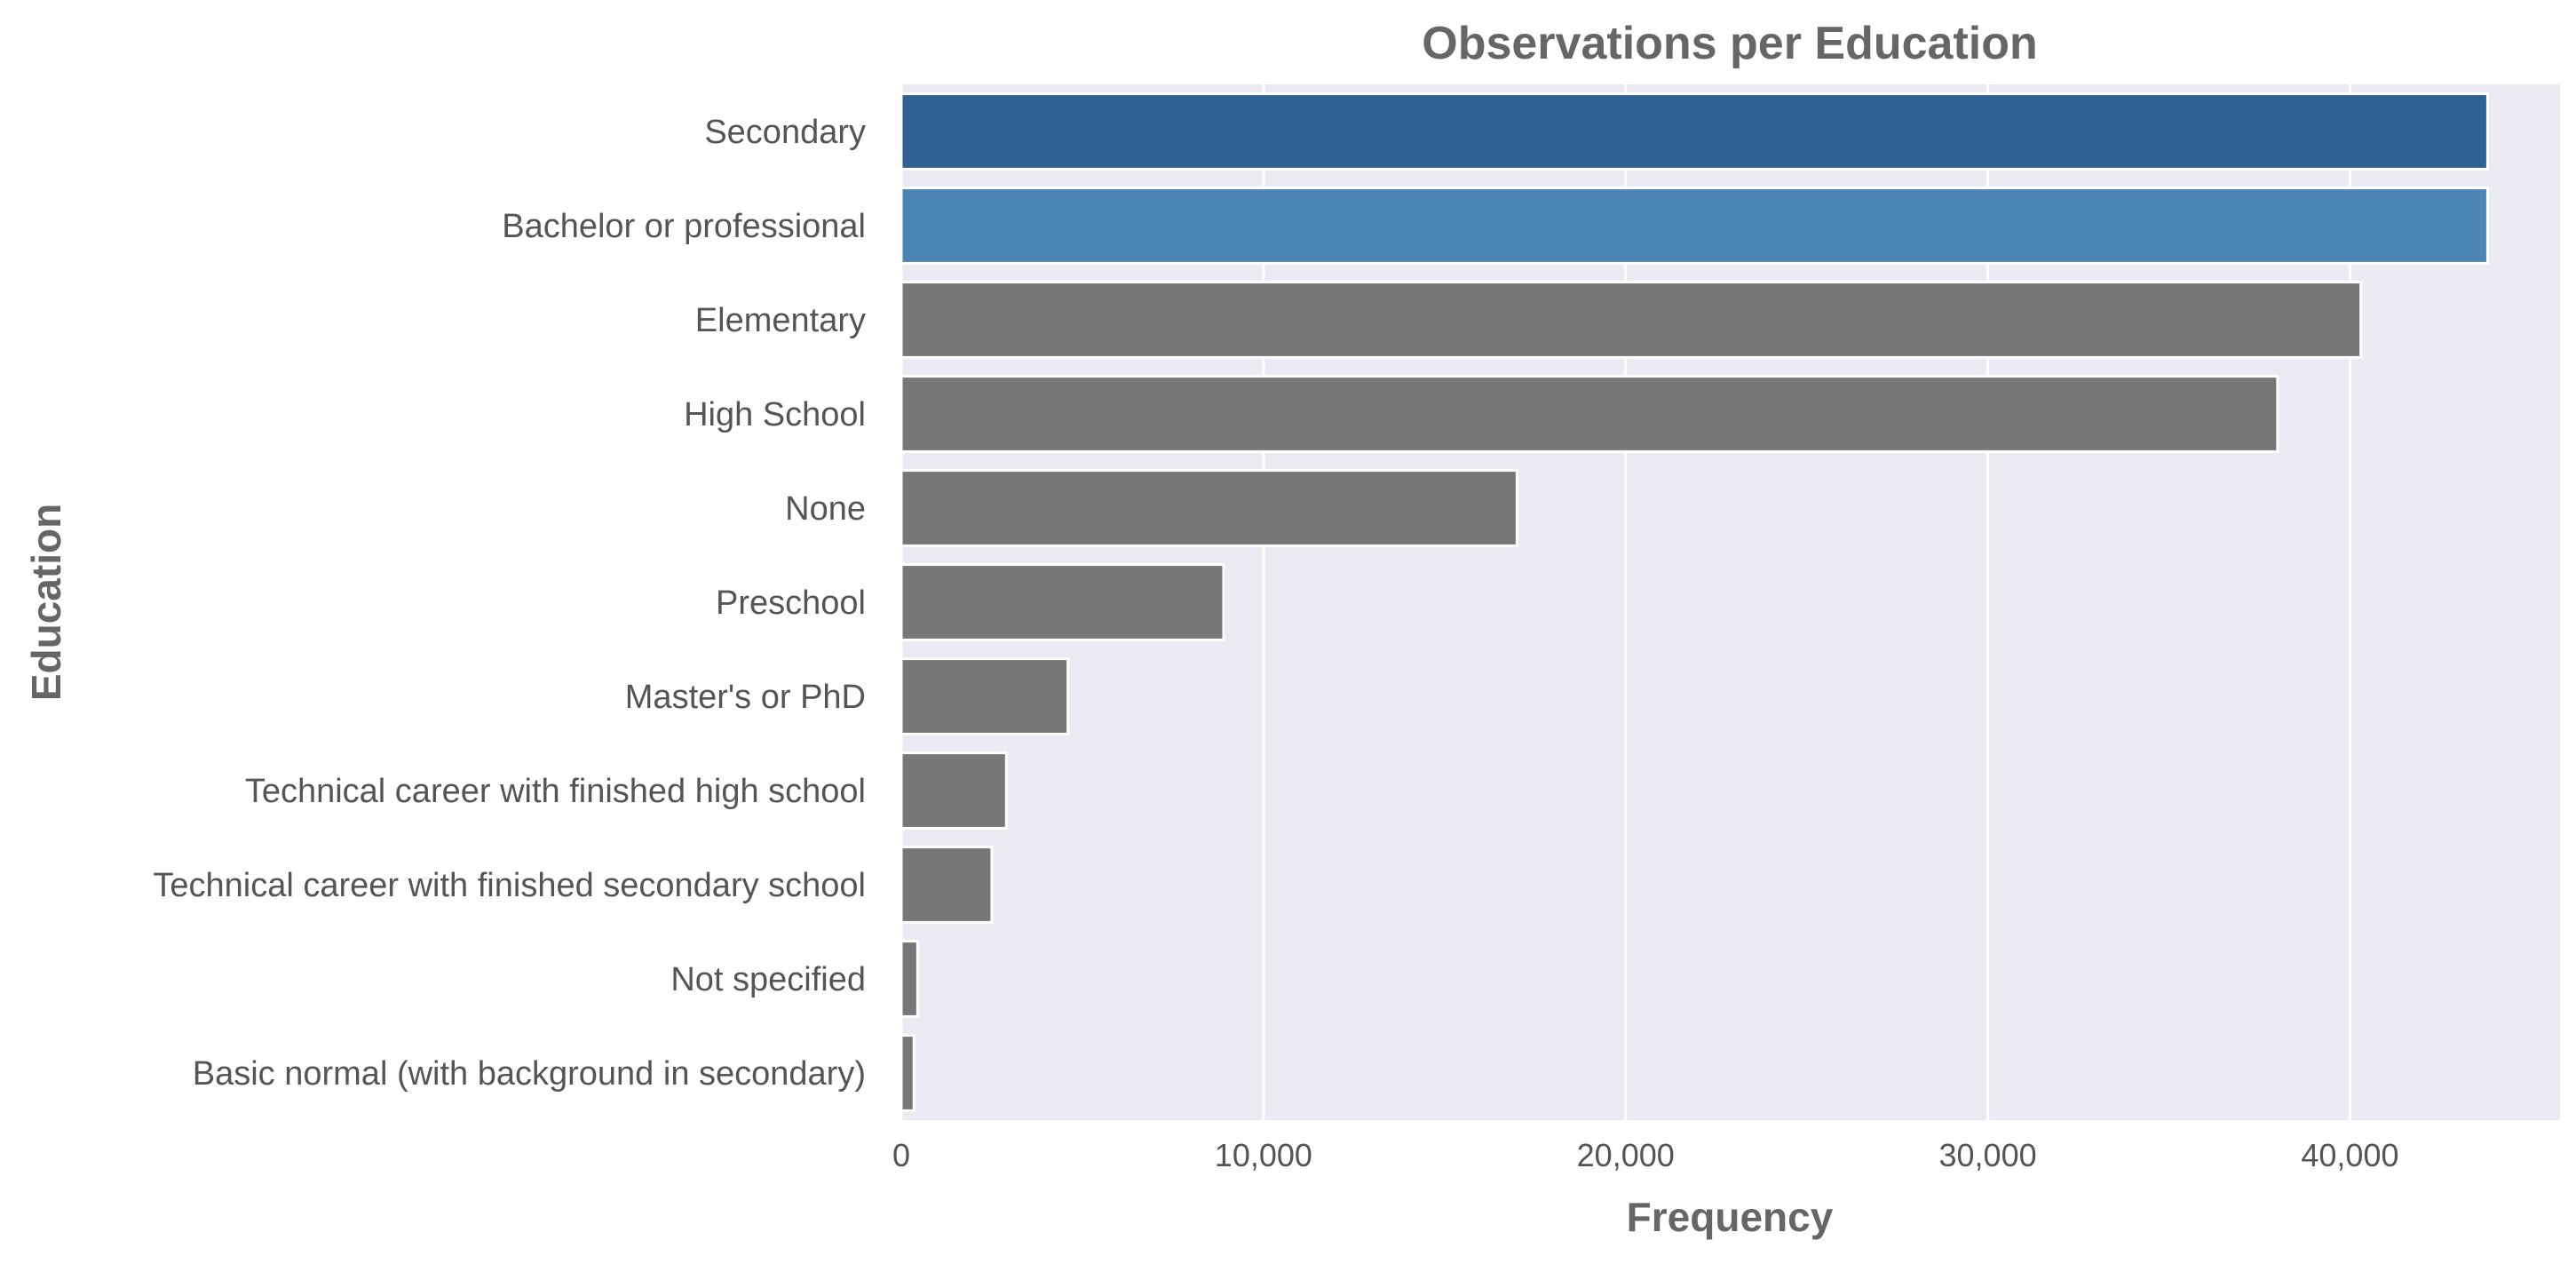  What do you see at coordinates (901, 1155) in the screenshot?
I see `x-tick-label: 0` at bounding box center [901, 1155].